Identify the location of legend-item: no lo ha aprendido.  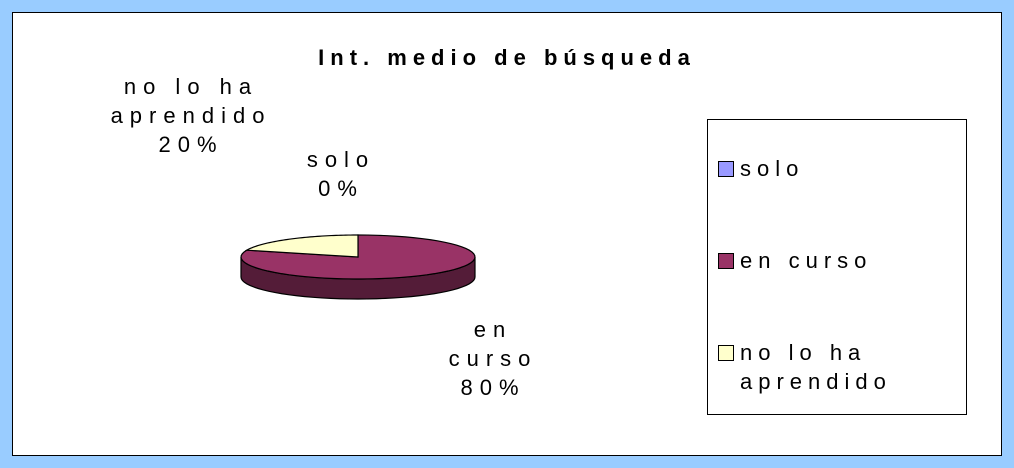
(838, 368).